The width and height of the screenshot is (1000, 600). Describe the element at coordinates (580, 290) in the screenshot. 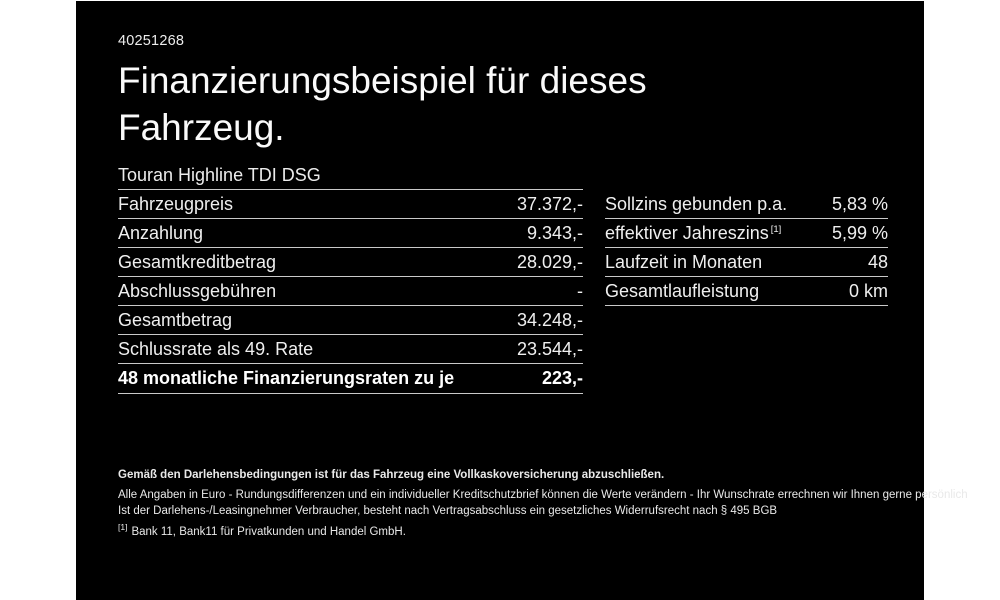

I see `row-value: -` at that location.